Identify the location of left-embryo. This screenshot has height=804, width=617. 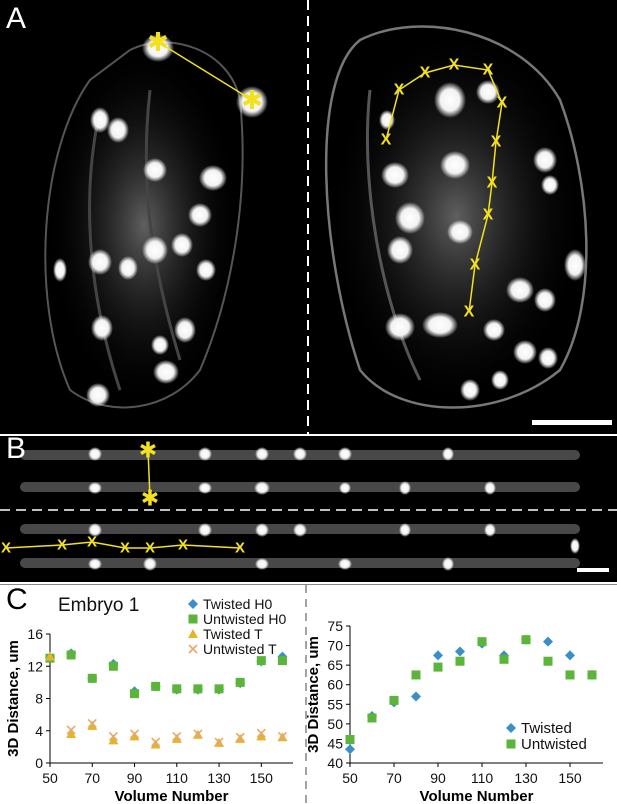
(144, 225).